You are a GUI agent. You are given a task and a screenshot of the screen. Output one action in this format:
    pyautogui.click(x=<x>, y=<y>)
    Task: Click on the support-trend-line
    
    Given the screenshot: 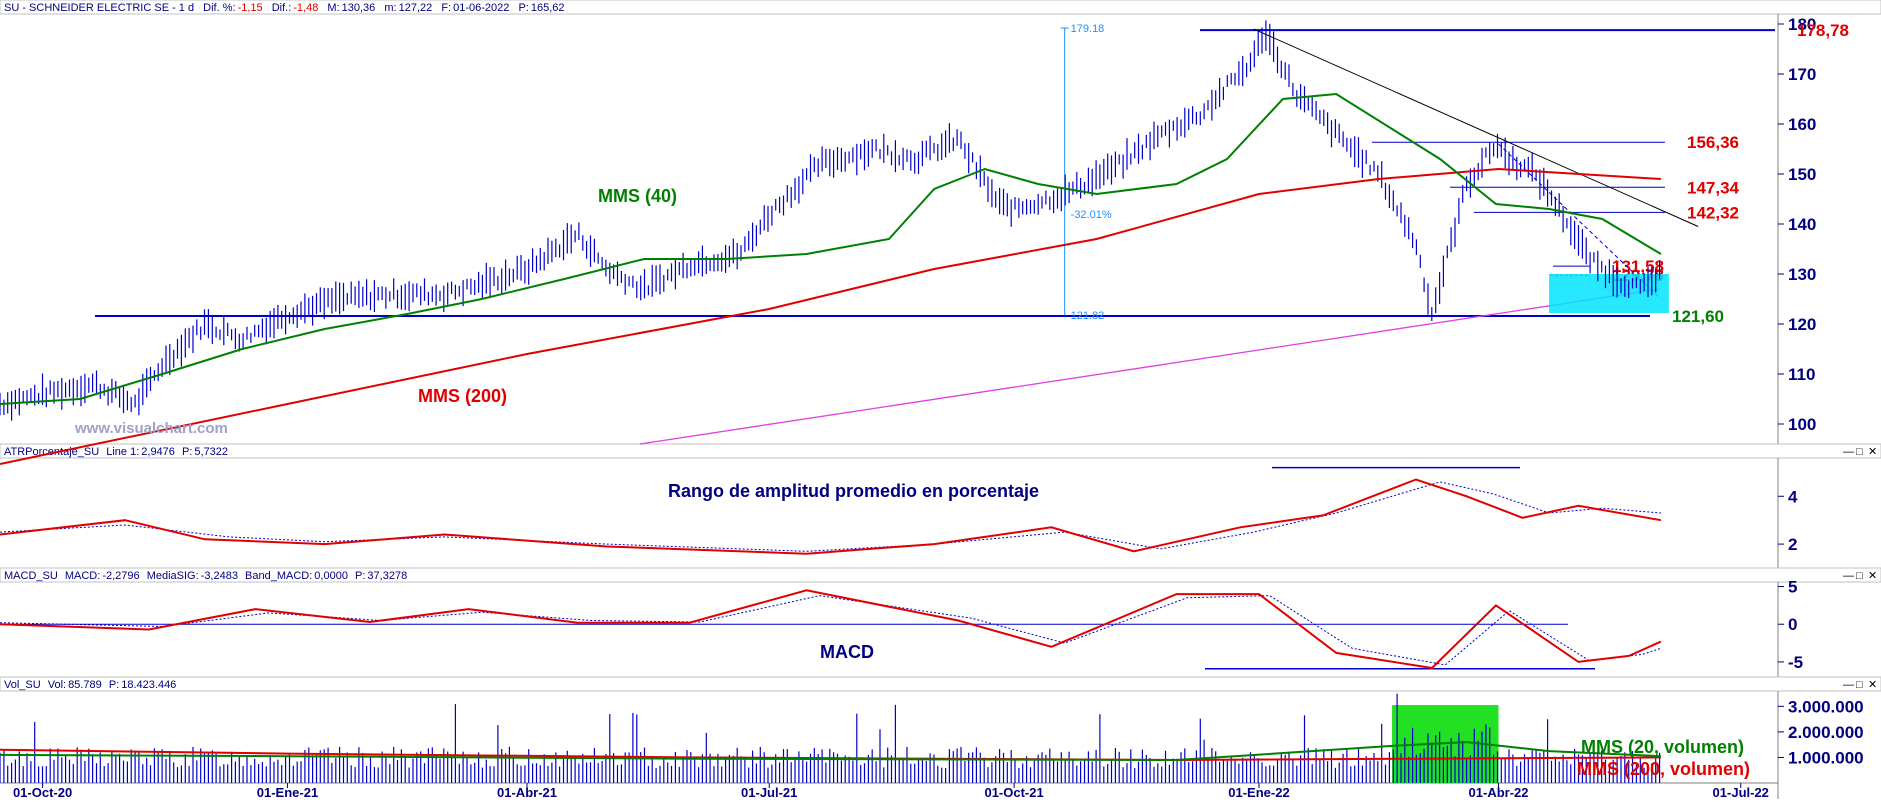 What is the action you would take?
    pyautogui.click(x=1150, y=366)
    